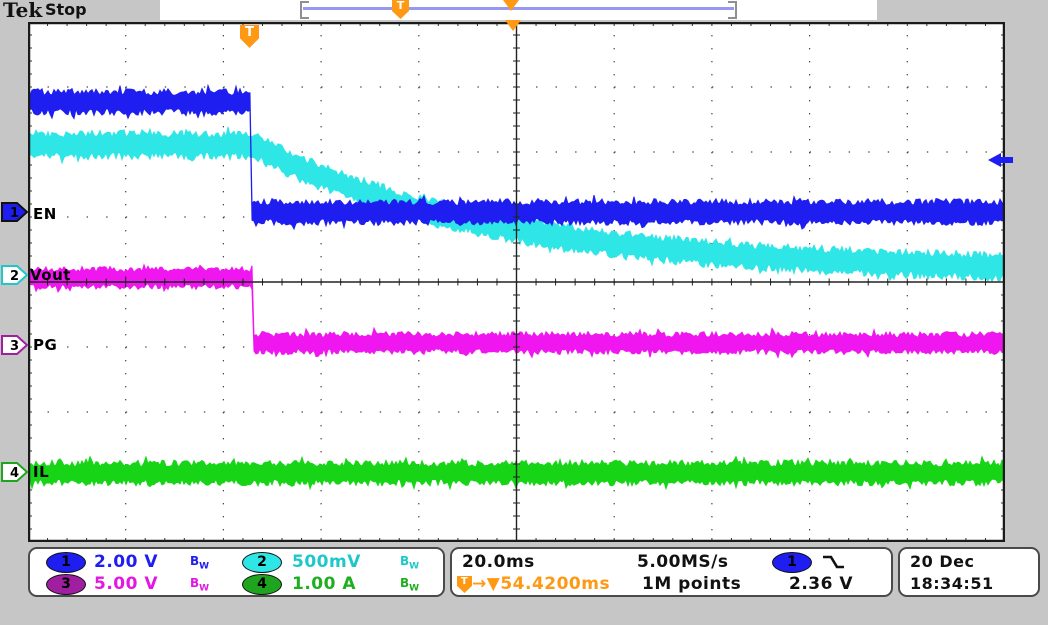  Describe the element at coordinates (493, 584) in the screenshot. I see `triangle-down-glyph: ▼` at that location.